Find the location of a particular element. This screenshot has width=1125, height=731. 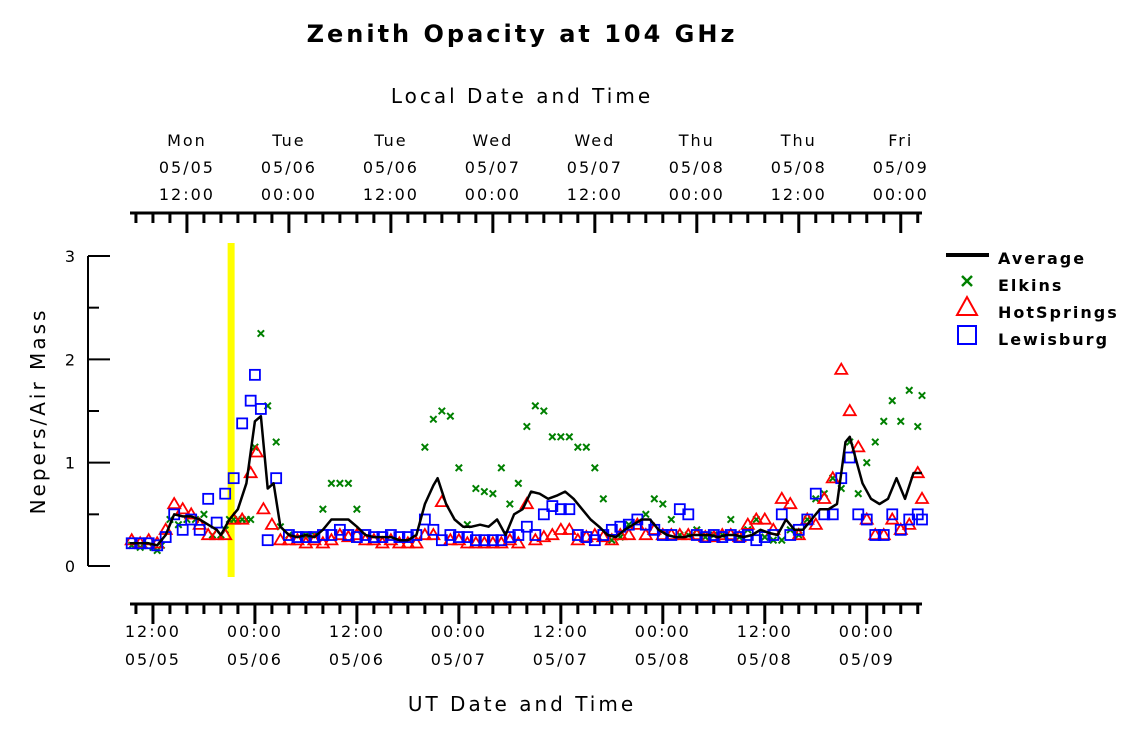

top-tick-date: 05/09 is located at coordinates (901, 167).